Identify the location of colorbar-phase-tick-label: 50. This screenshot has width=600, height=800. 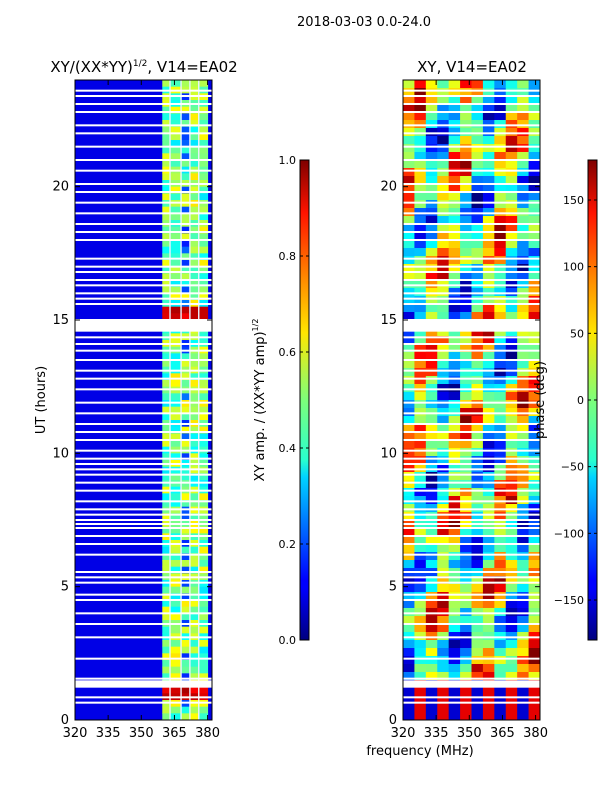
(577, 333).